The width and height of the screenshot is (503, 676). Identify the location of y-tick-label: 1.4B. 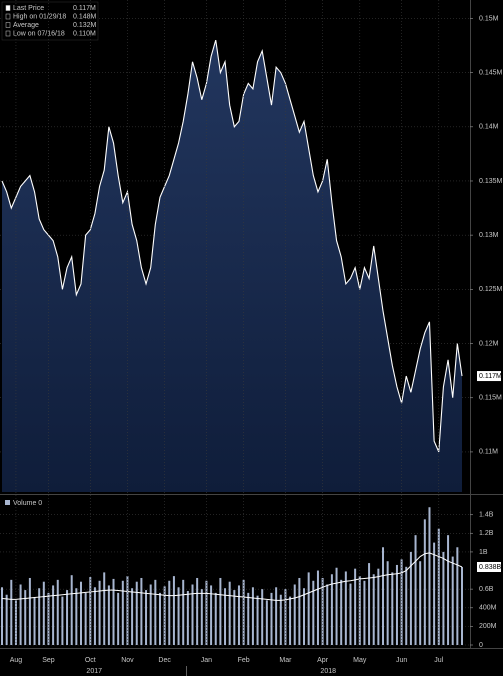
(486, 515).